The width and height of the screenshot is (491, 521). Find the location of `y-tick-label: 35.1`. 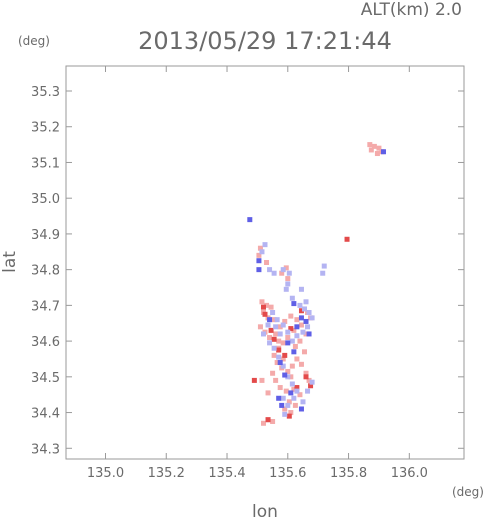

y-tick-label: 35.1 is located at coordinates (45, 163).